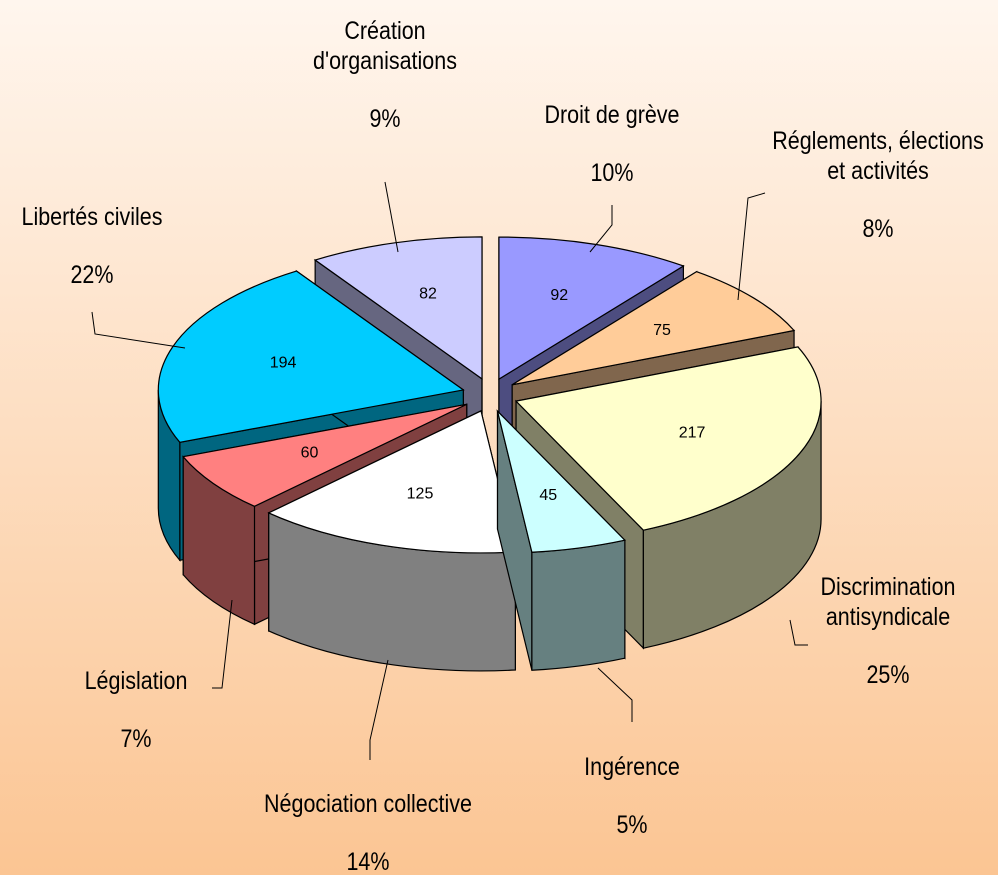 Image resolution: width=998 pixels, height=875 pixels. I want to click on percent-label: 25%, so click(888, 675).